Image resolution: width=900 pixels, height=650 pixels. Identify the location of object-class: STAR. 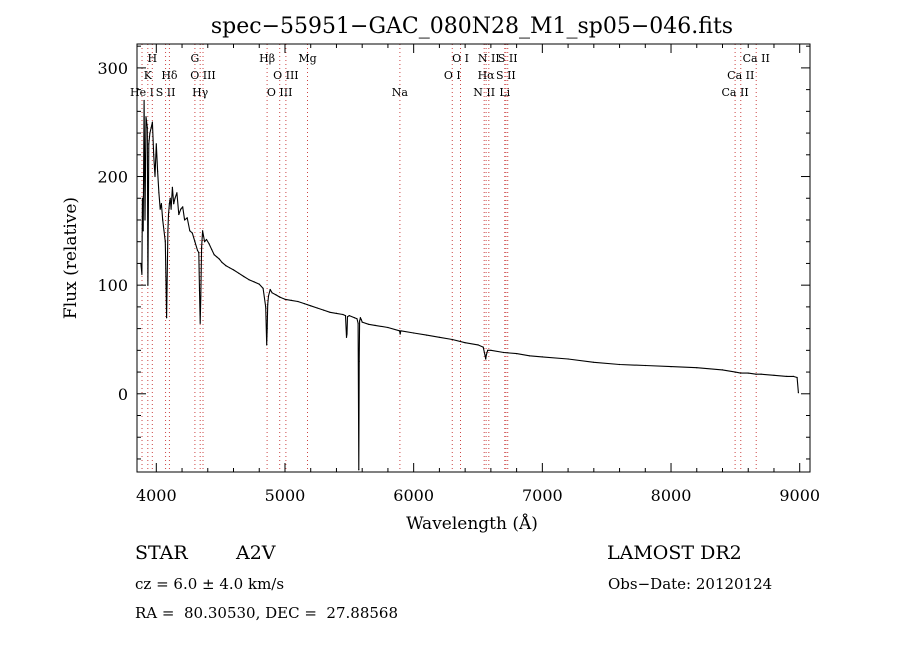
(161, 553).